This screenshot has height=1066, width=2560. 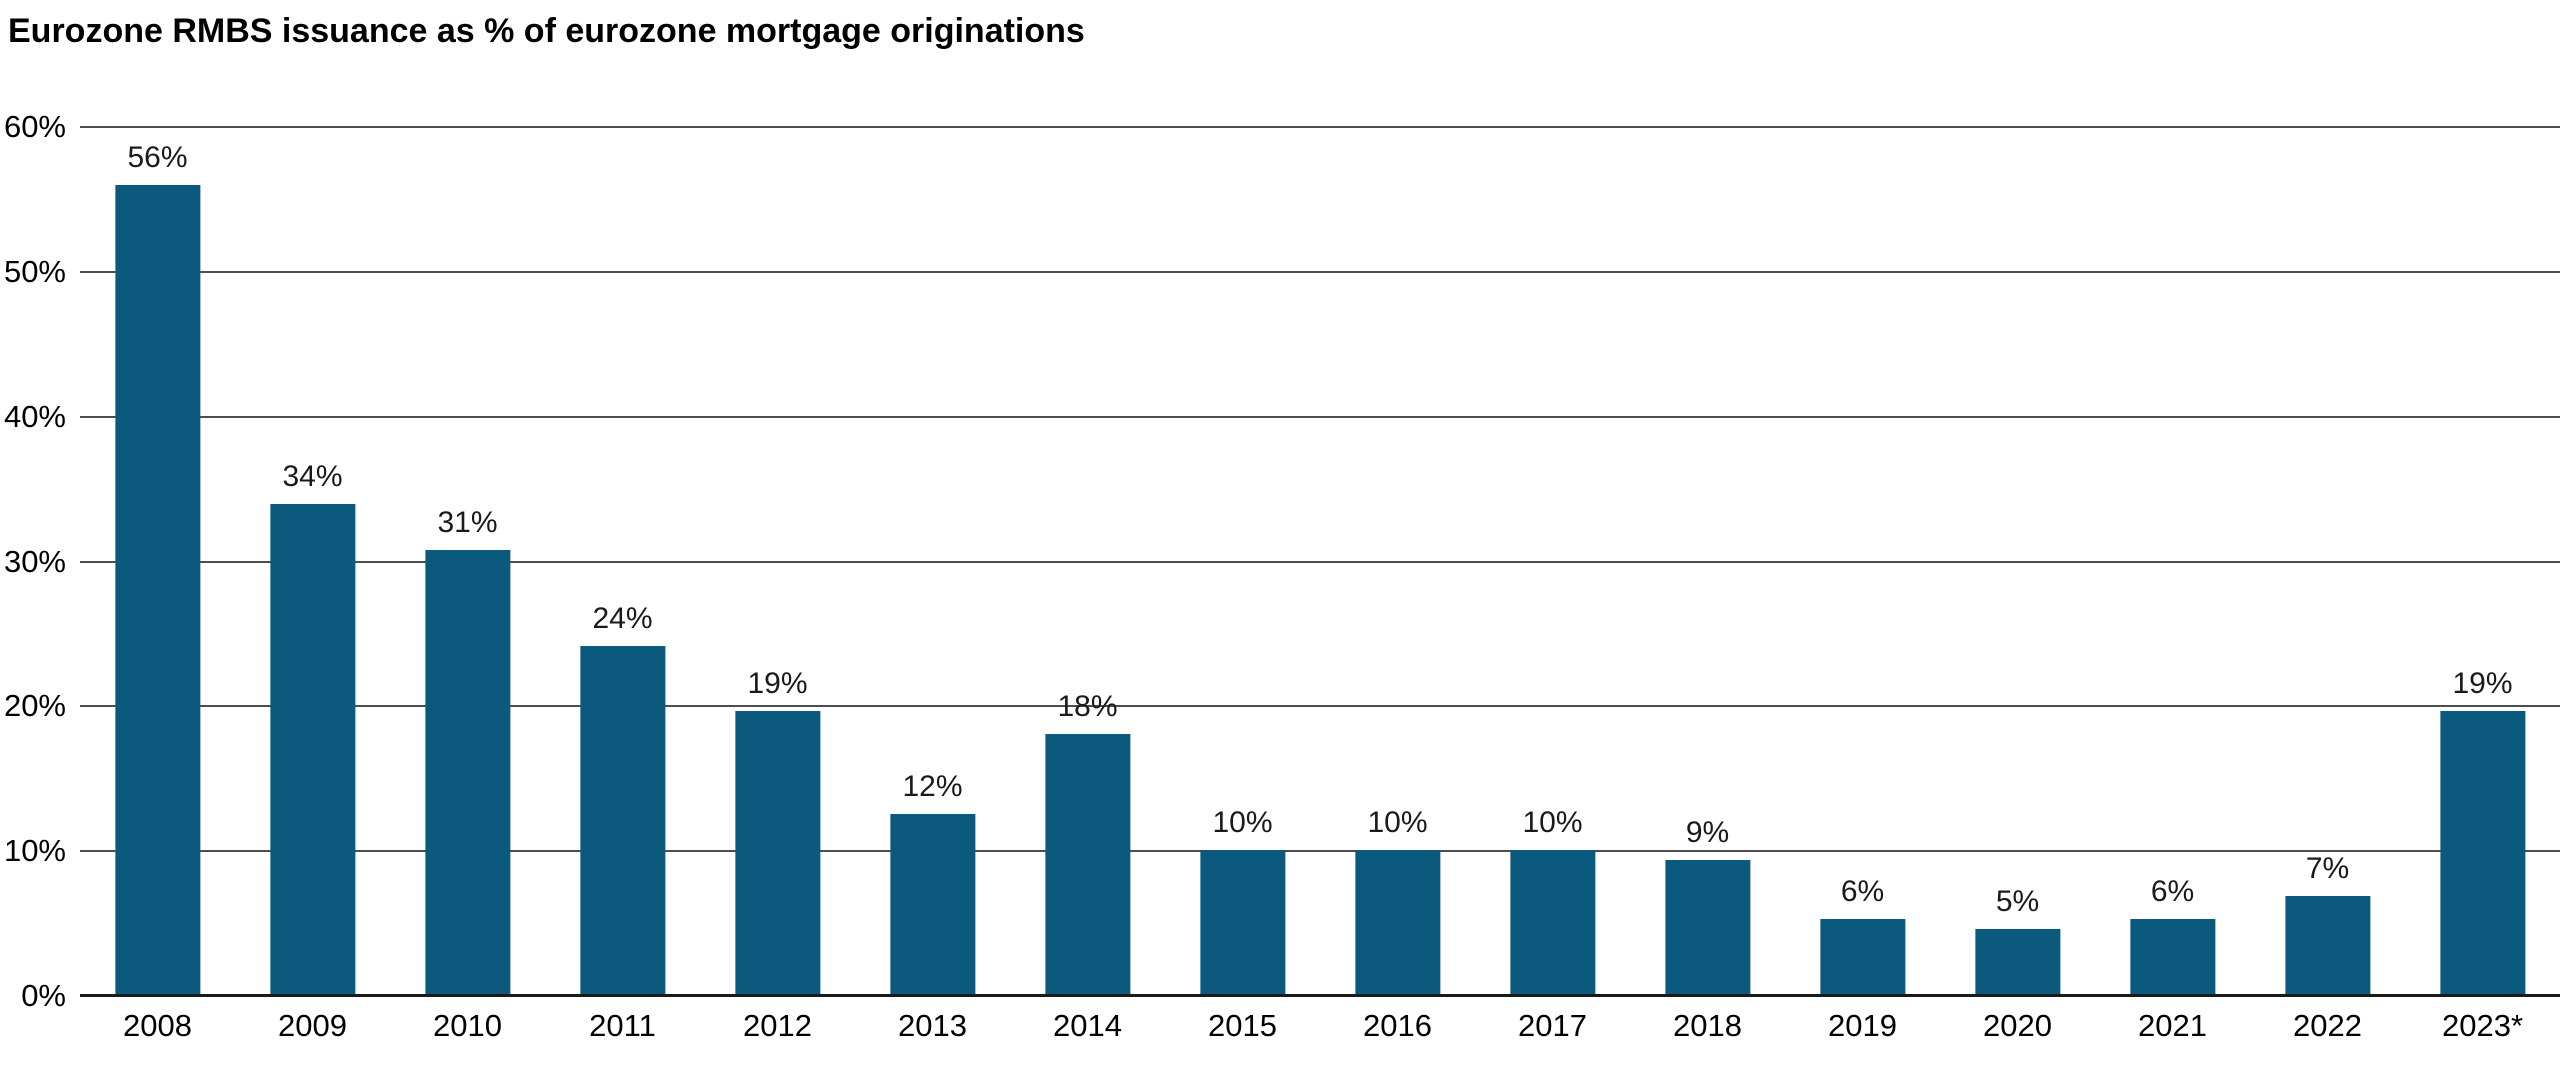 What do you see at coordinates (1320, 127) in the screenshot?
I see `gridline-60%` at bounding box center [1320, 127].